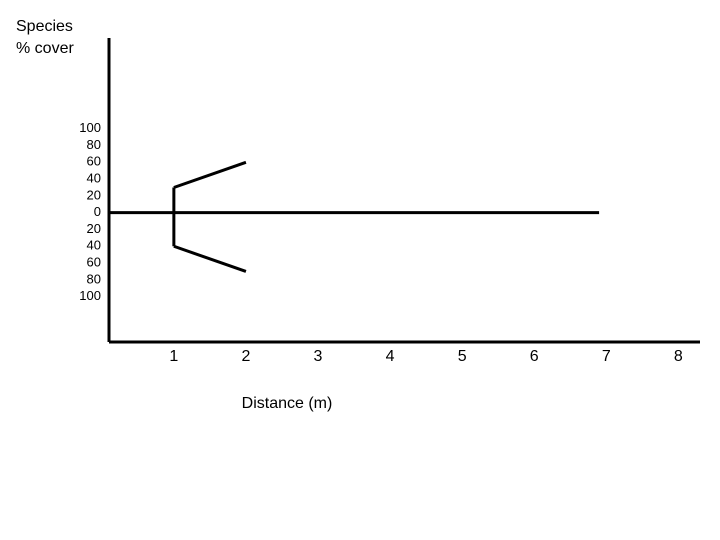  I want to click on x-tick-label: 5, so click(462, 356).